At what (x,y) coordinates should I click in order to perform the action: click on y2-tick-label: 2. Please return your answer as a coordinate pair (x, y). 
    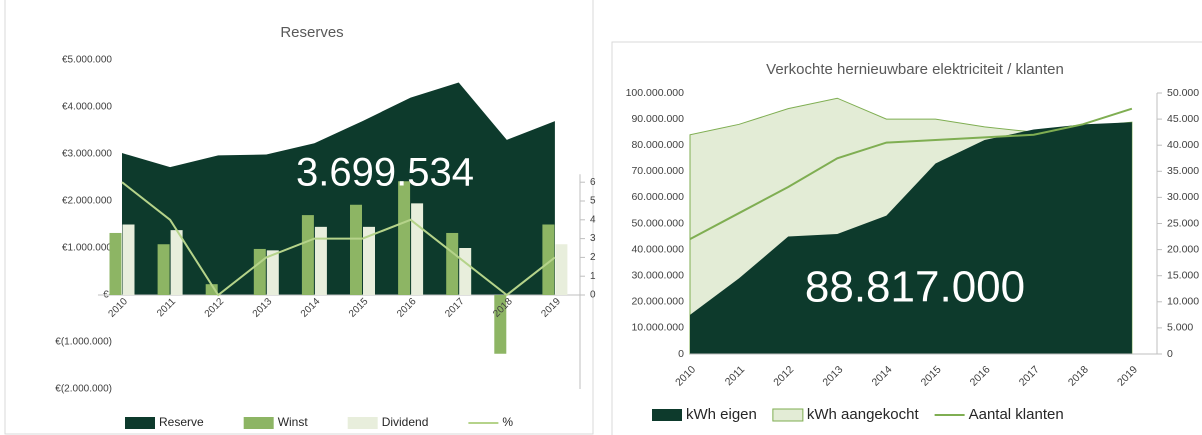
    Looking at the image, I should click on (593, 257).